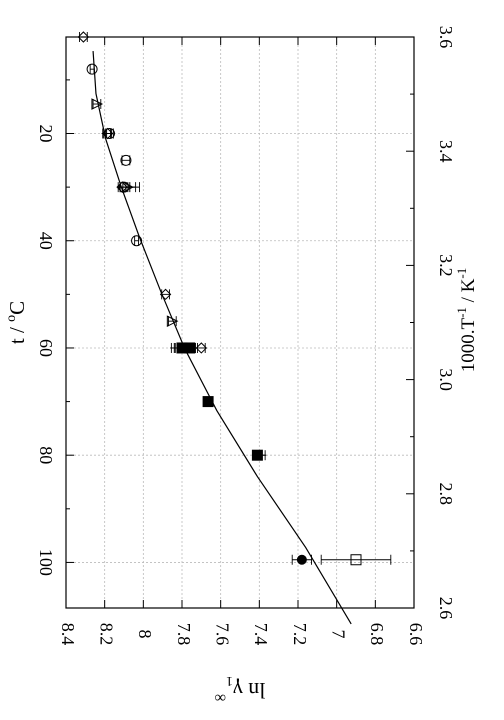 This screenshot has height=720, width=504. What do you see at coordinates (300, 634) in the screenshot?
I see `y-tick-label: 7.2` at bounding box center [300, 634].